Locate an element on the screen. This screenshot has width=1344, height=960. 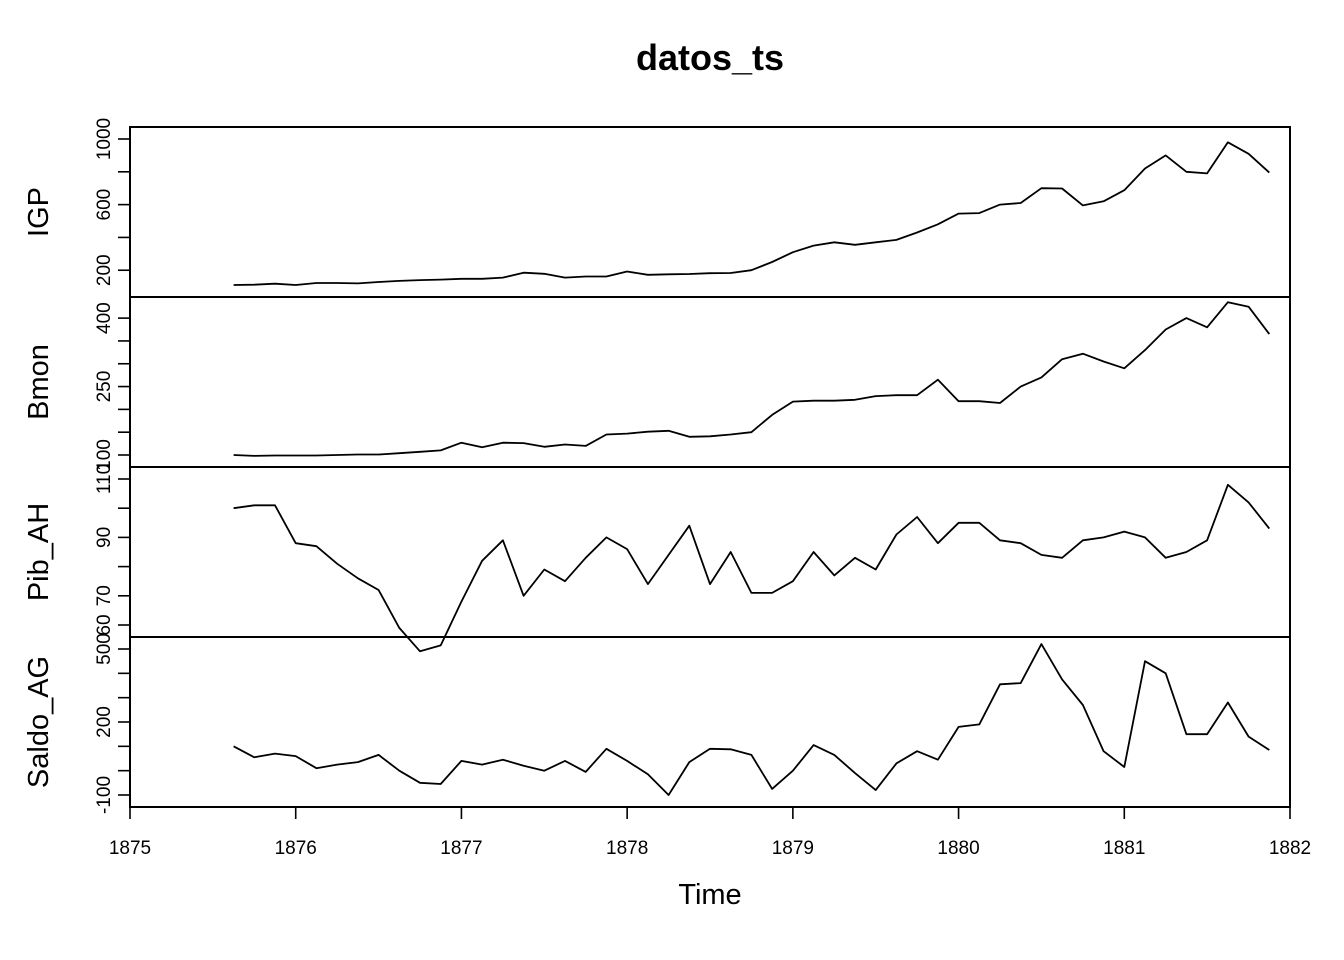
y-tick-label: 600 is located at coordinates (104, 205).